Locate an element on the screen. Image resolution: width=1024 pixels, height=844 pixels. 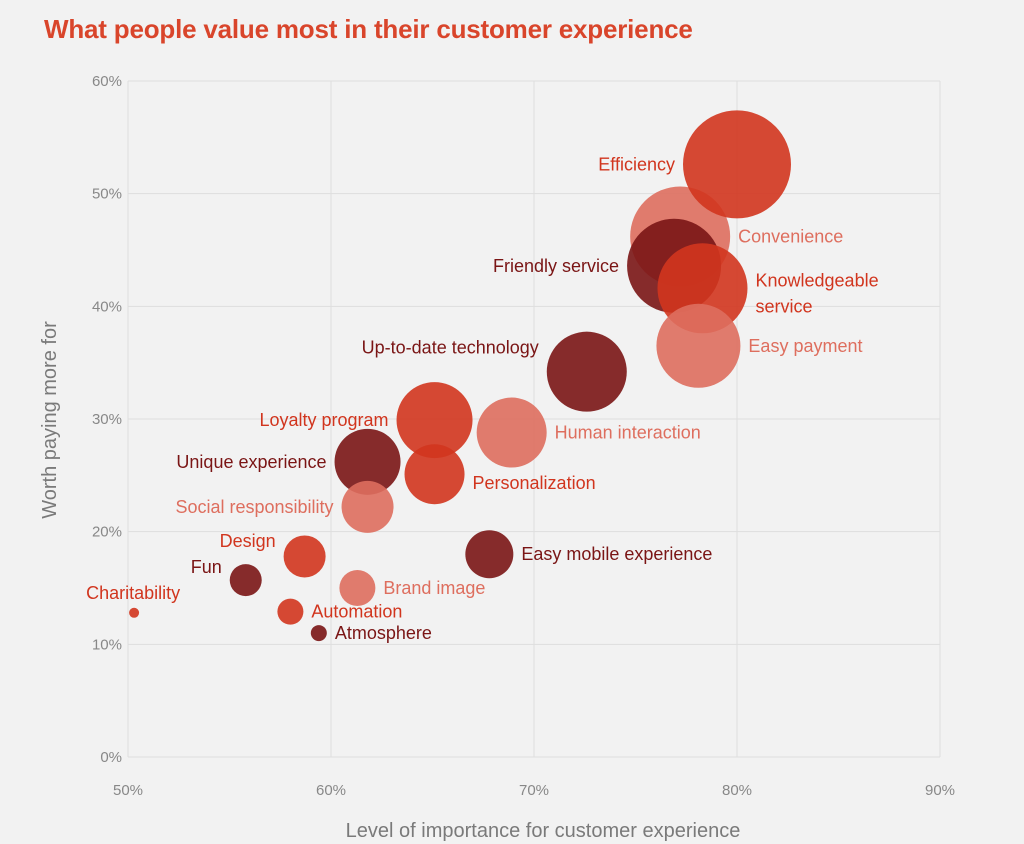
y-tick-label: 10% is located at coordinates (107, 644).